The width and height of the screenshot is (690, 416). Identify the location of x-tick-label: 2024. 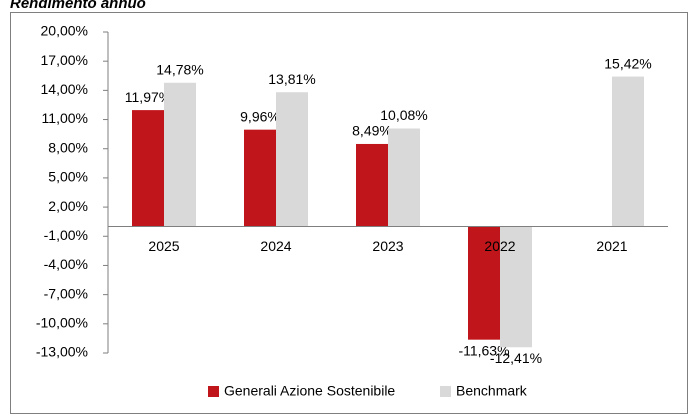
(275, 246).